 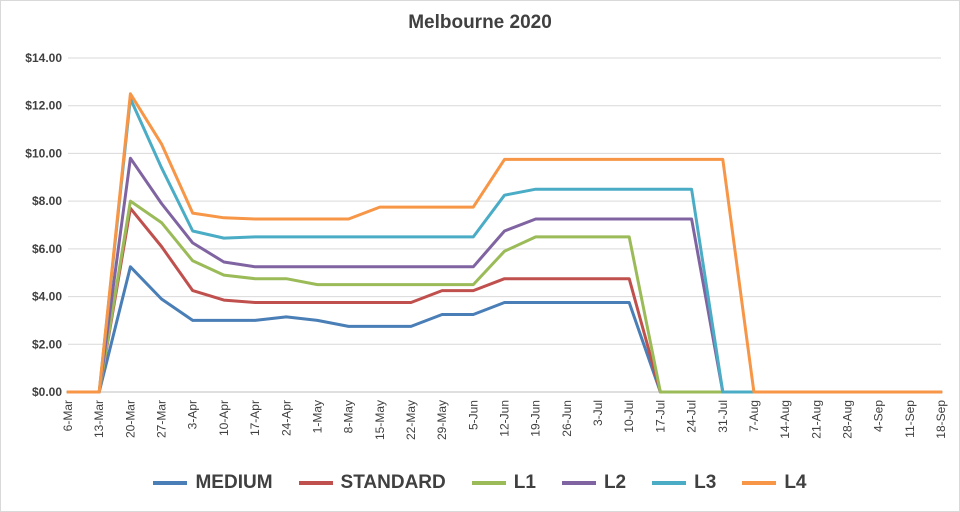 What do you see at coordinates (879, 416) in the screenshot?
I see `x-tick-label: 4-Sep` at bounding box center [879, 416].